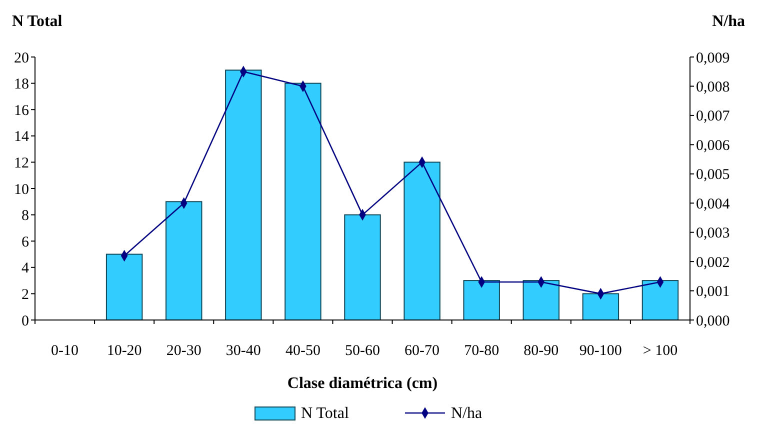  Describe the element at coordinates (37, 21) in the screenshot. I see `y-axis-title: N Total` at that location.